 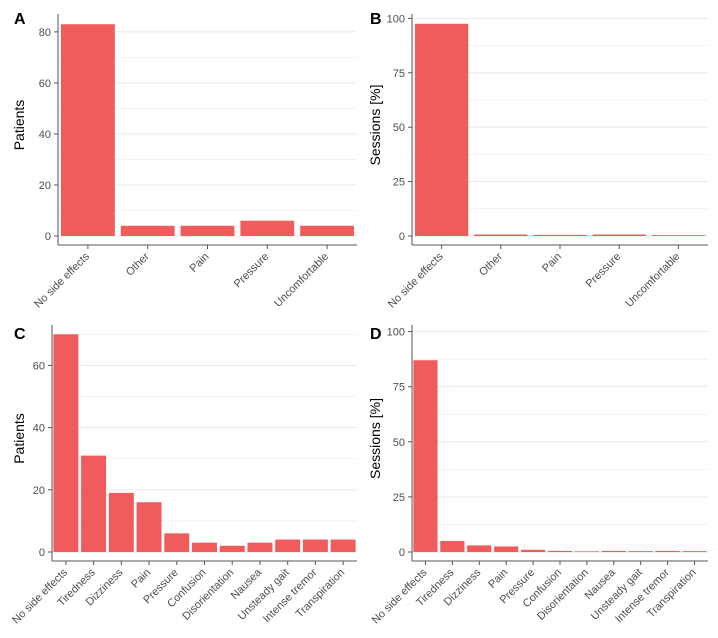 I want to click on panel-letter: D, so click(x=376, y=334).